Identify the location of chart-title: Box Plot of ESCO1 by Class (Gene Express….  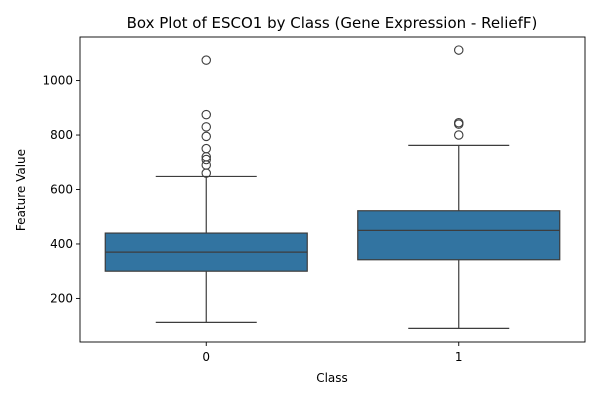
(332, 23).